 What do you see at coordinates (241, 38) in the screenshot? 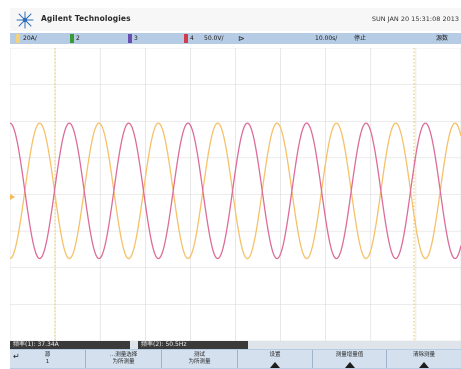
I see `trigger-position-icon: ⊳` at bounding box center [241, 38].